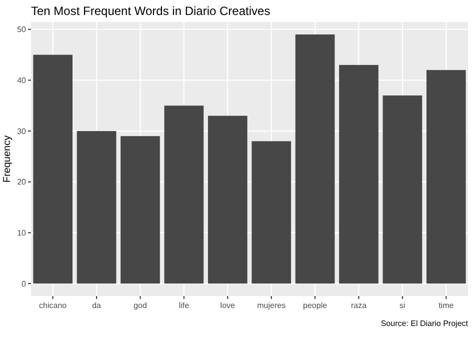  What do you see at coordinates (403, 305) in the screenshot?
I see `x-tick-label: si` at bounding box center [403, 305].